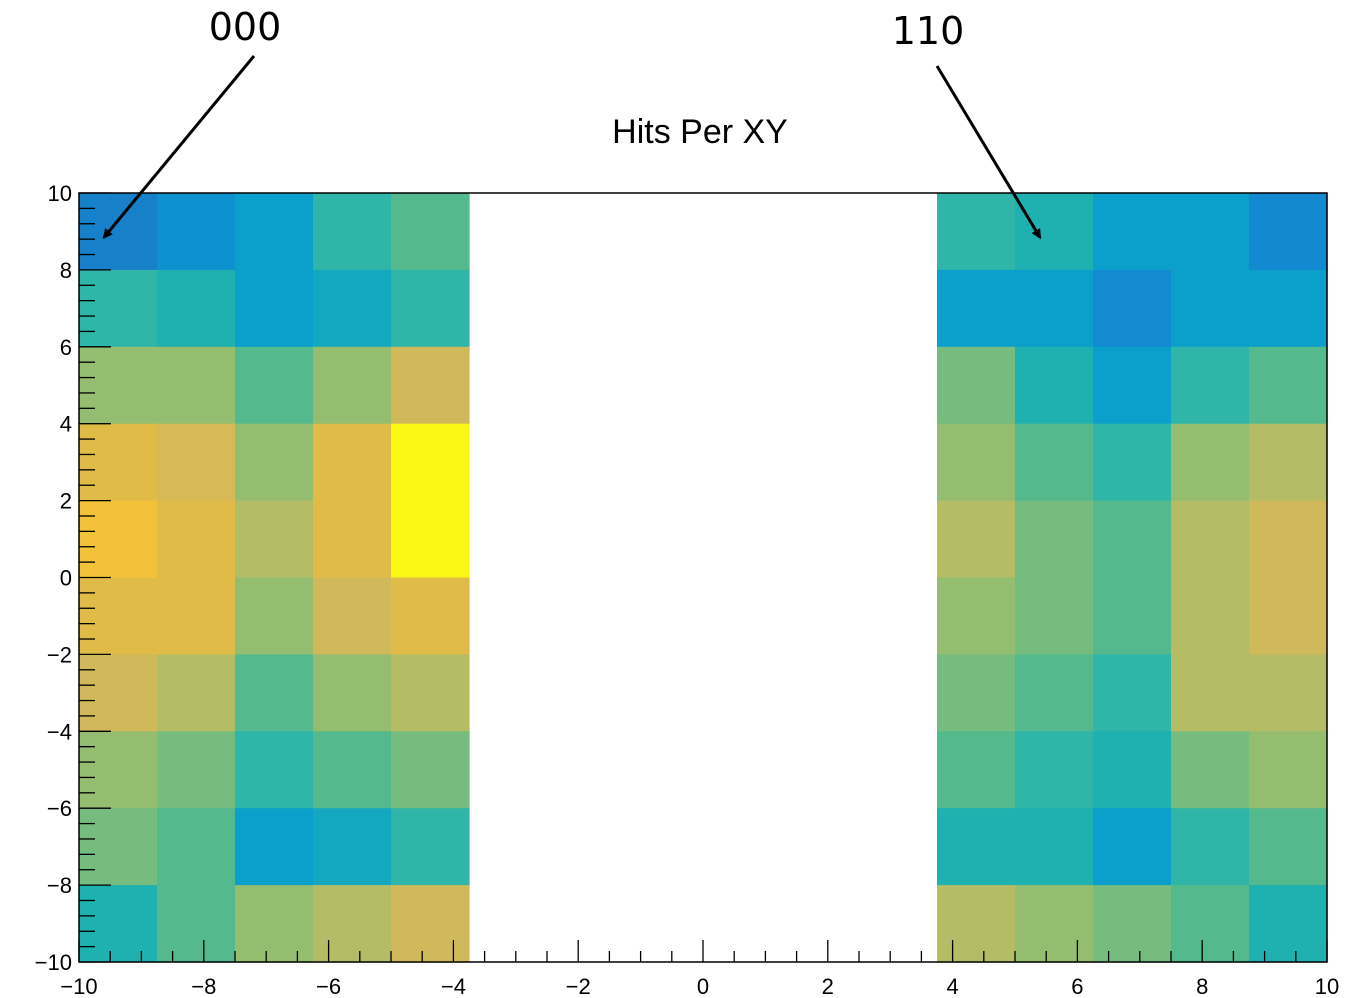 The height and width of the screenshot is (998, 1352). Describe the element at coordinates (179, 147) in the screenshot. I see `annotation-arrow` at that location.